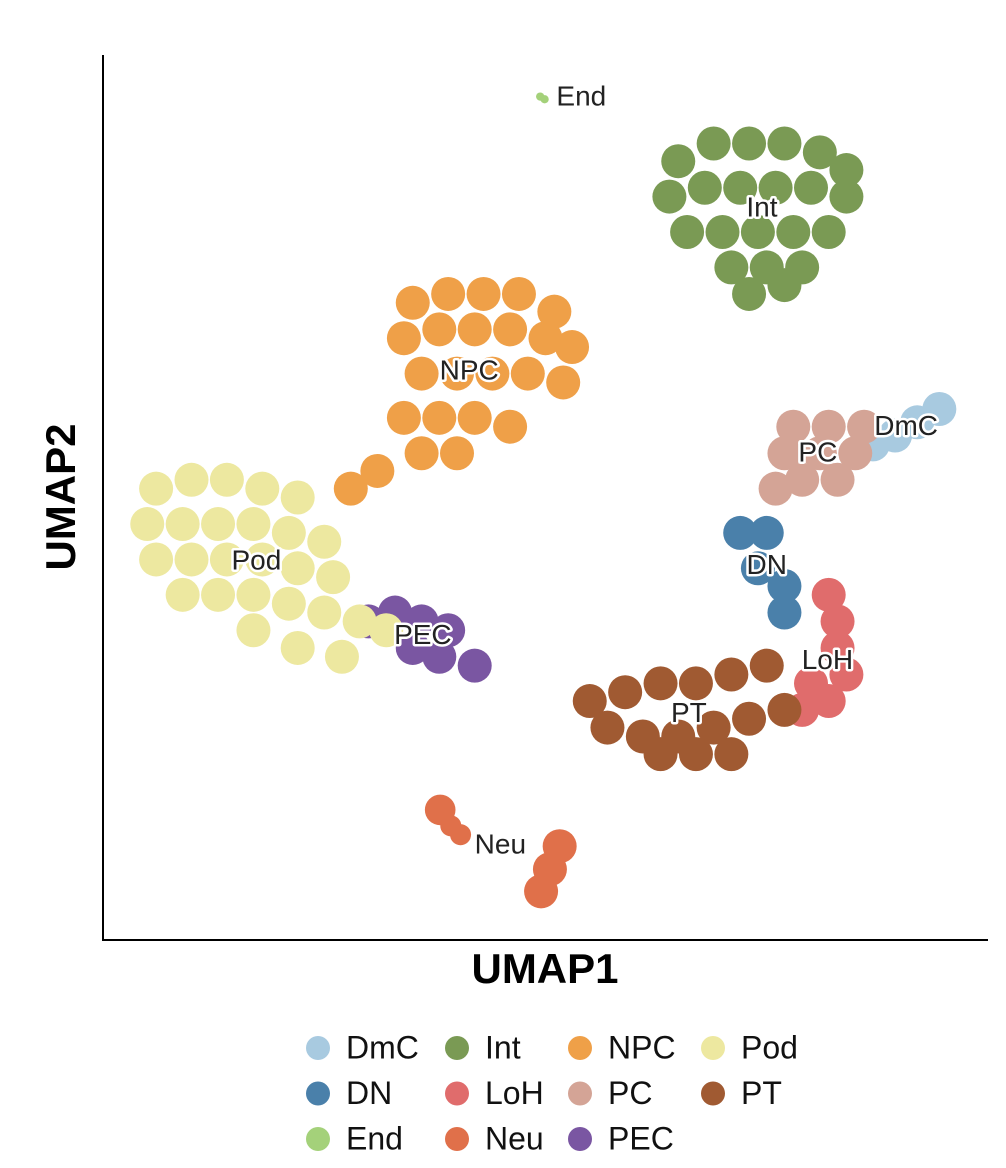  Describe the element at coordinates (761, 206) in the screenshot. I see `cluster-label: Int` at that location.